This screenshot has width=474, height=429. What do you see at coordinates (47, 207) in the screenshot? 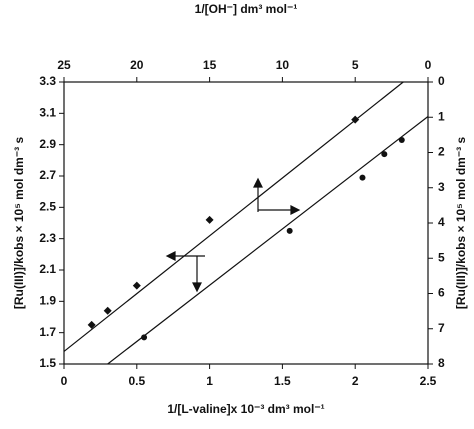
I see `y-tick-label: 2.5` at bounding box center [47, 207].